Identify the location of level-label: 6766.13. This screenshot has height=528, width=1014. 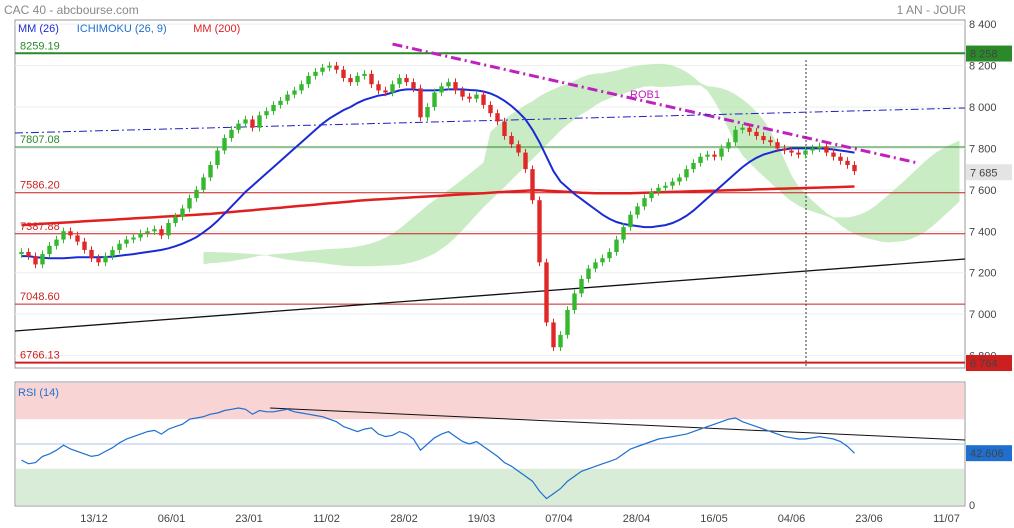
(40, 356).